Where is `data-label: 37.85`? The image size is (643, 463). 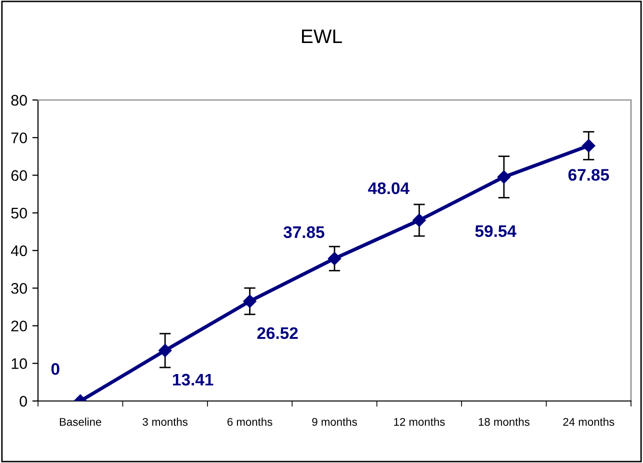 data-label: 37.85 is located at coordinates (303, 232).